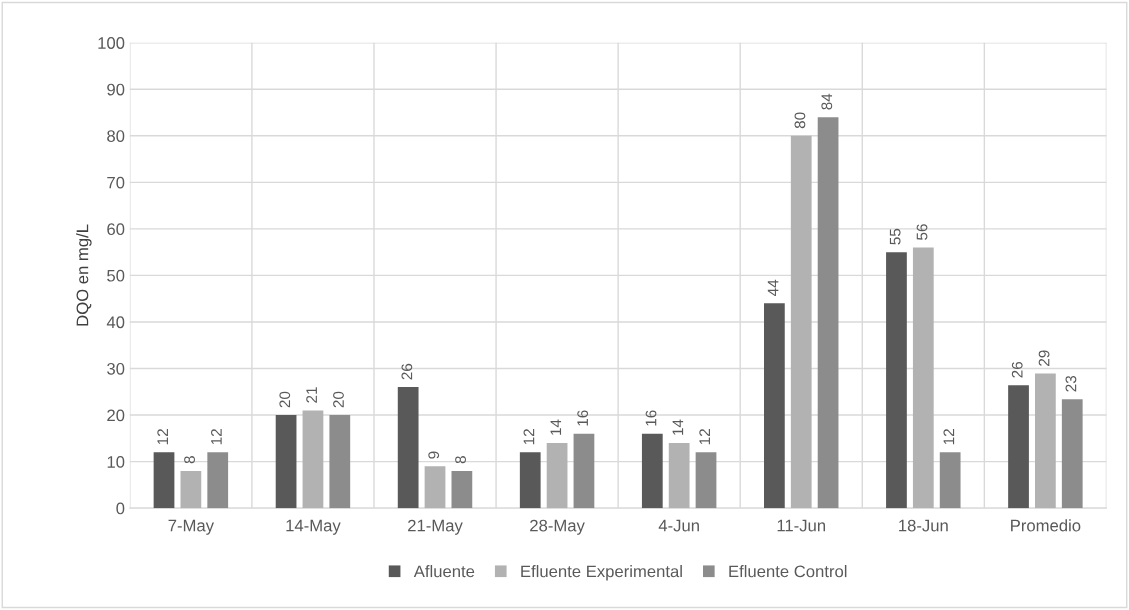 The image size is (1129, 610). What do you see at coordinates (313, 527) in the screenshot?
I see `x-tick-label: 14-May` at bounding box center [313, 527].